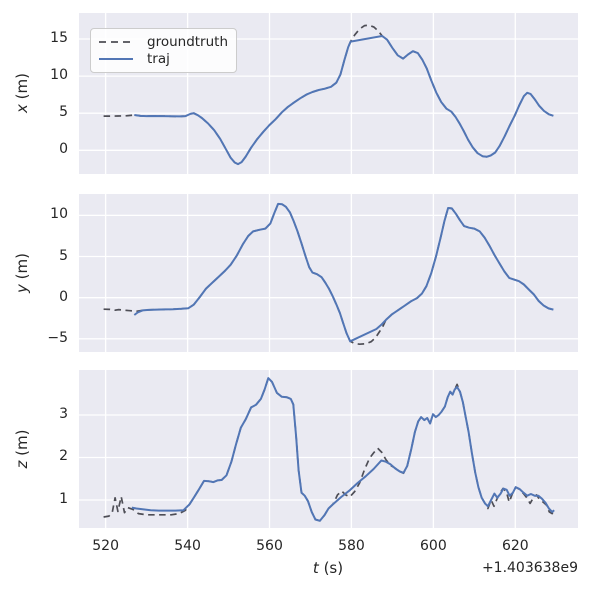 The height and width of the screenshot is (600, 600). I want to click on dashed-line-sample-icon, so click(116, 41).